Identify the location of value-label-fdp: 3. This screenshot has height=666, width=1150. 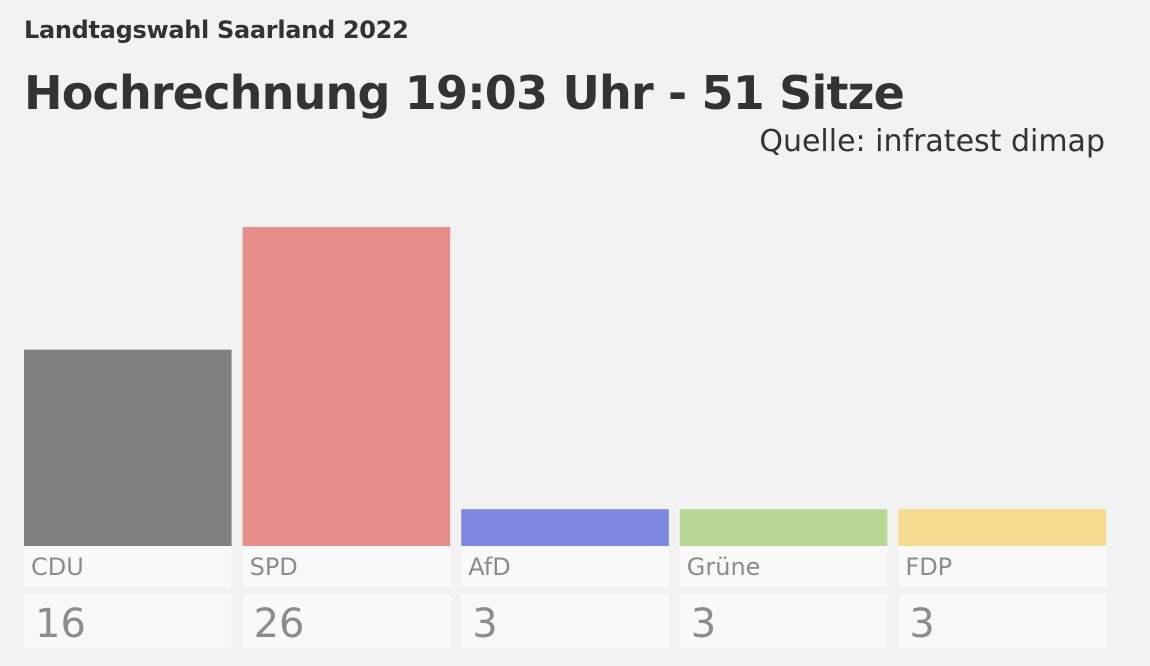
(921, 624).